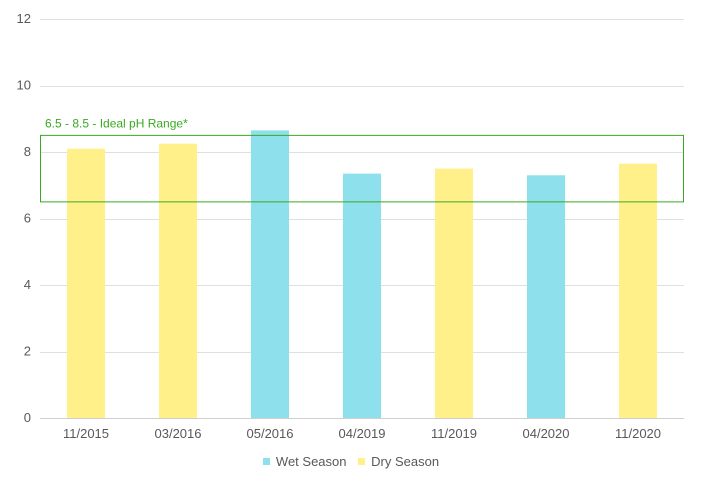 The image size is (702, 498). I want to click on x-tick-label: 04/2020, so click(546, 433).